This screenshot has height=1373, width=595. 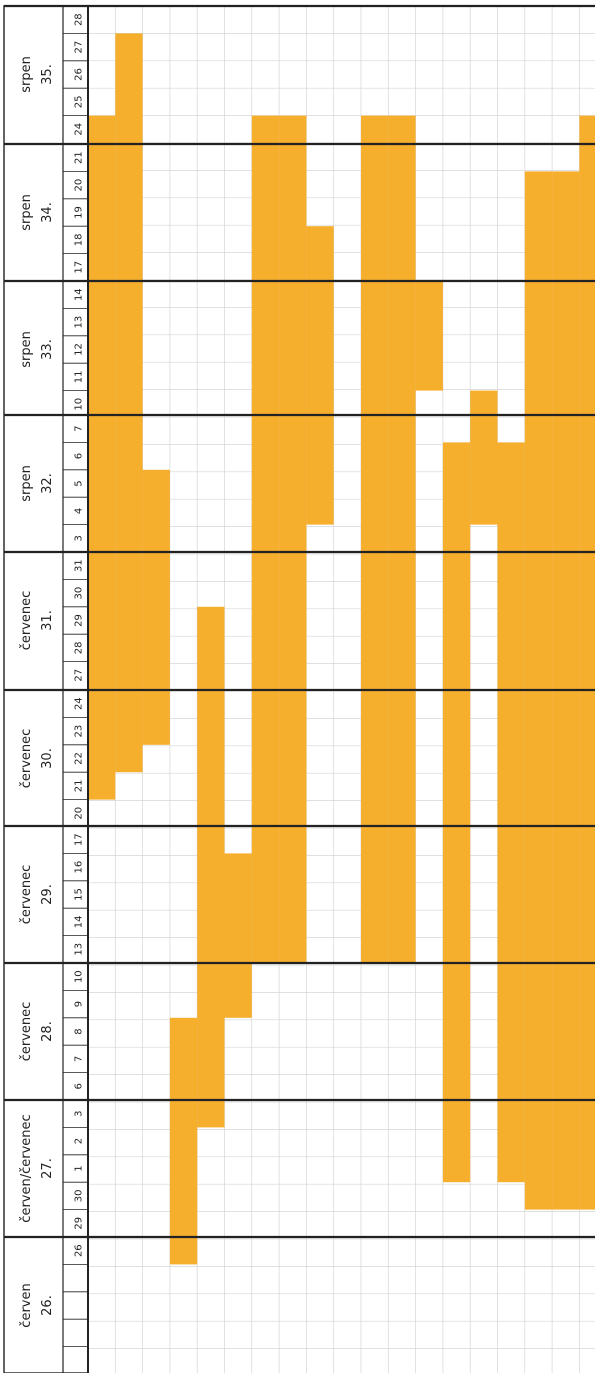 What do you see at coordinates (47, 620) in the screenshot?
I see `week-number: 31.` at bounding box center [47, 620].